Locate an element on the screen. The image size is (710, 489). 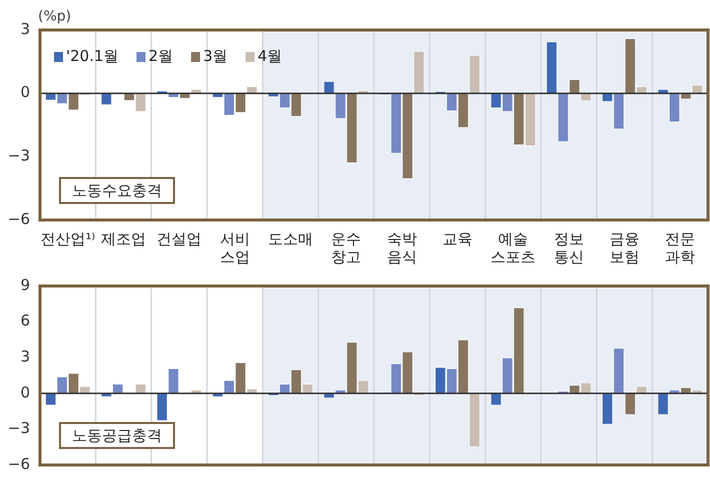
x-tick-label: 예술스포츠 is located at coordinates (513, 248).